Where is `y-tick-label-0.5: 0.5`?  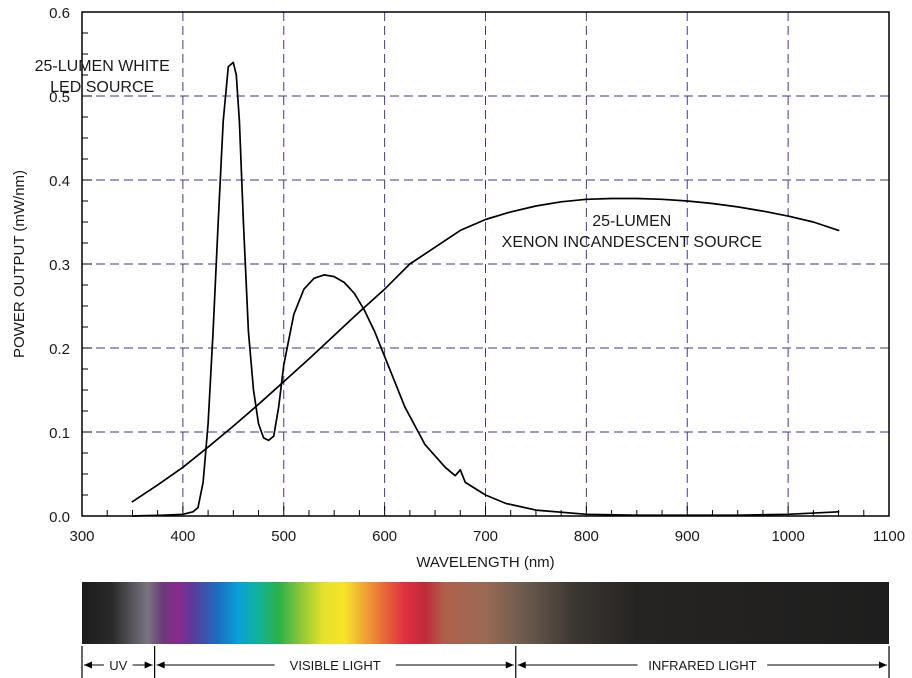 y-tick-label-0.5: 0.5 is located at coordinates (59, 97).